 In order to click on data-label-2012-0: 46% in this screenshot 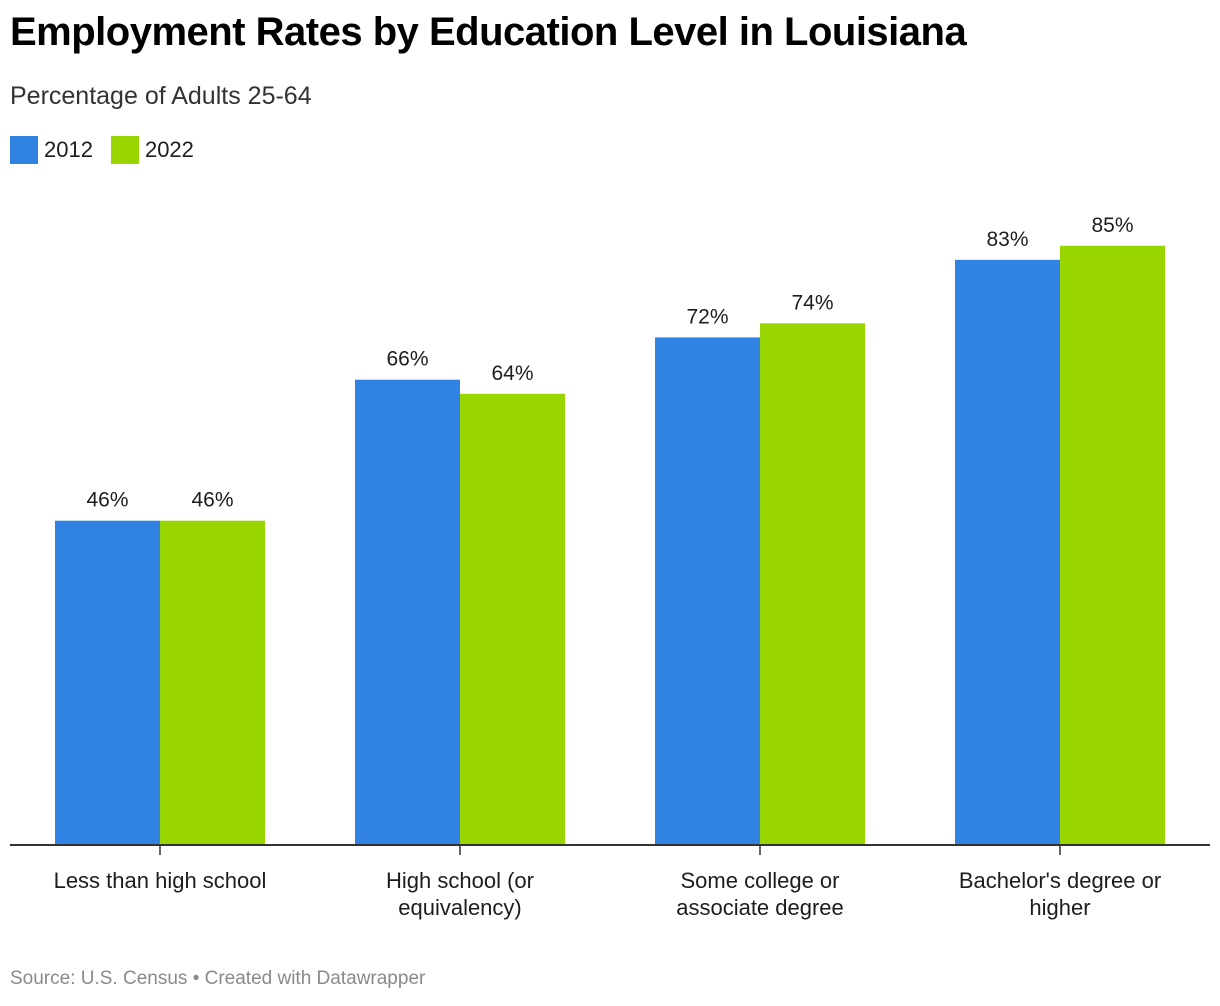, I will do `click(107, 500)`.